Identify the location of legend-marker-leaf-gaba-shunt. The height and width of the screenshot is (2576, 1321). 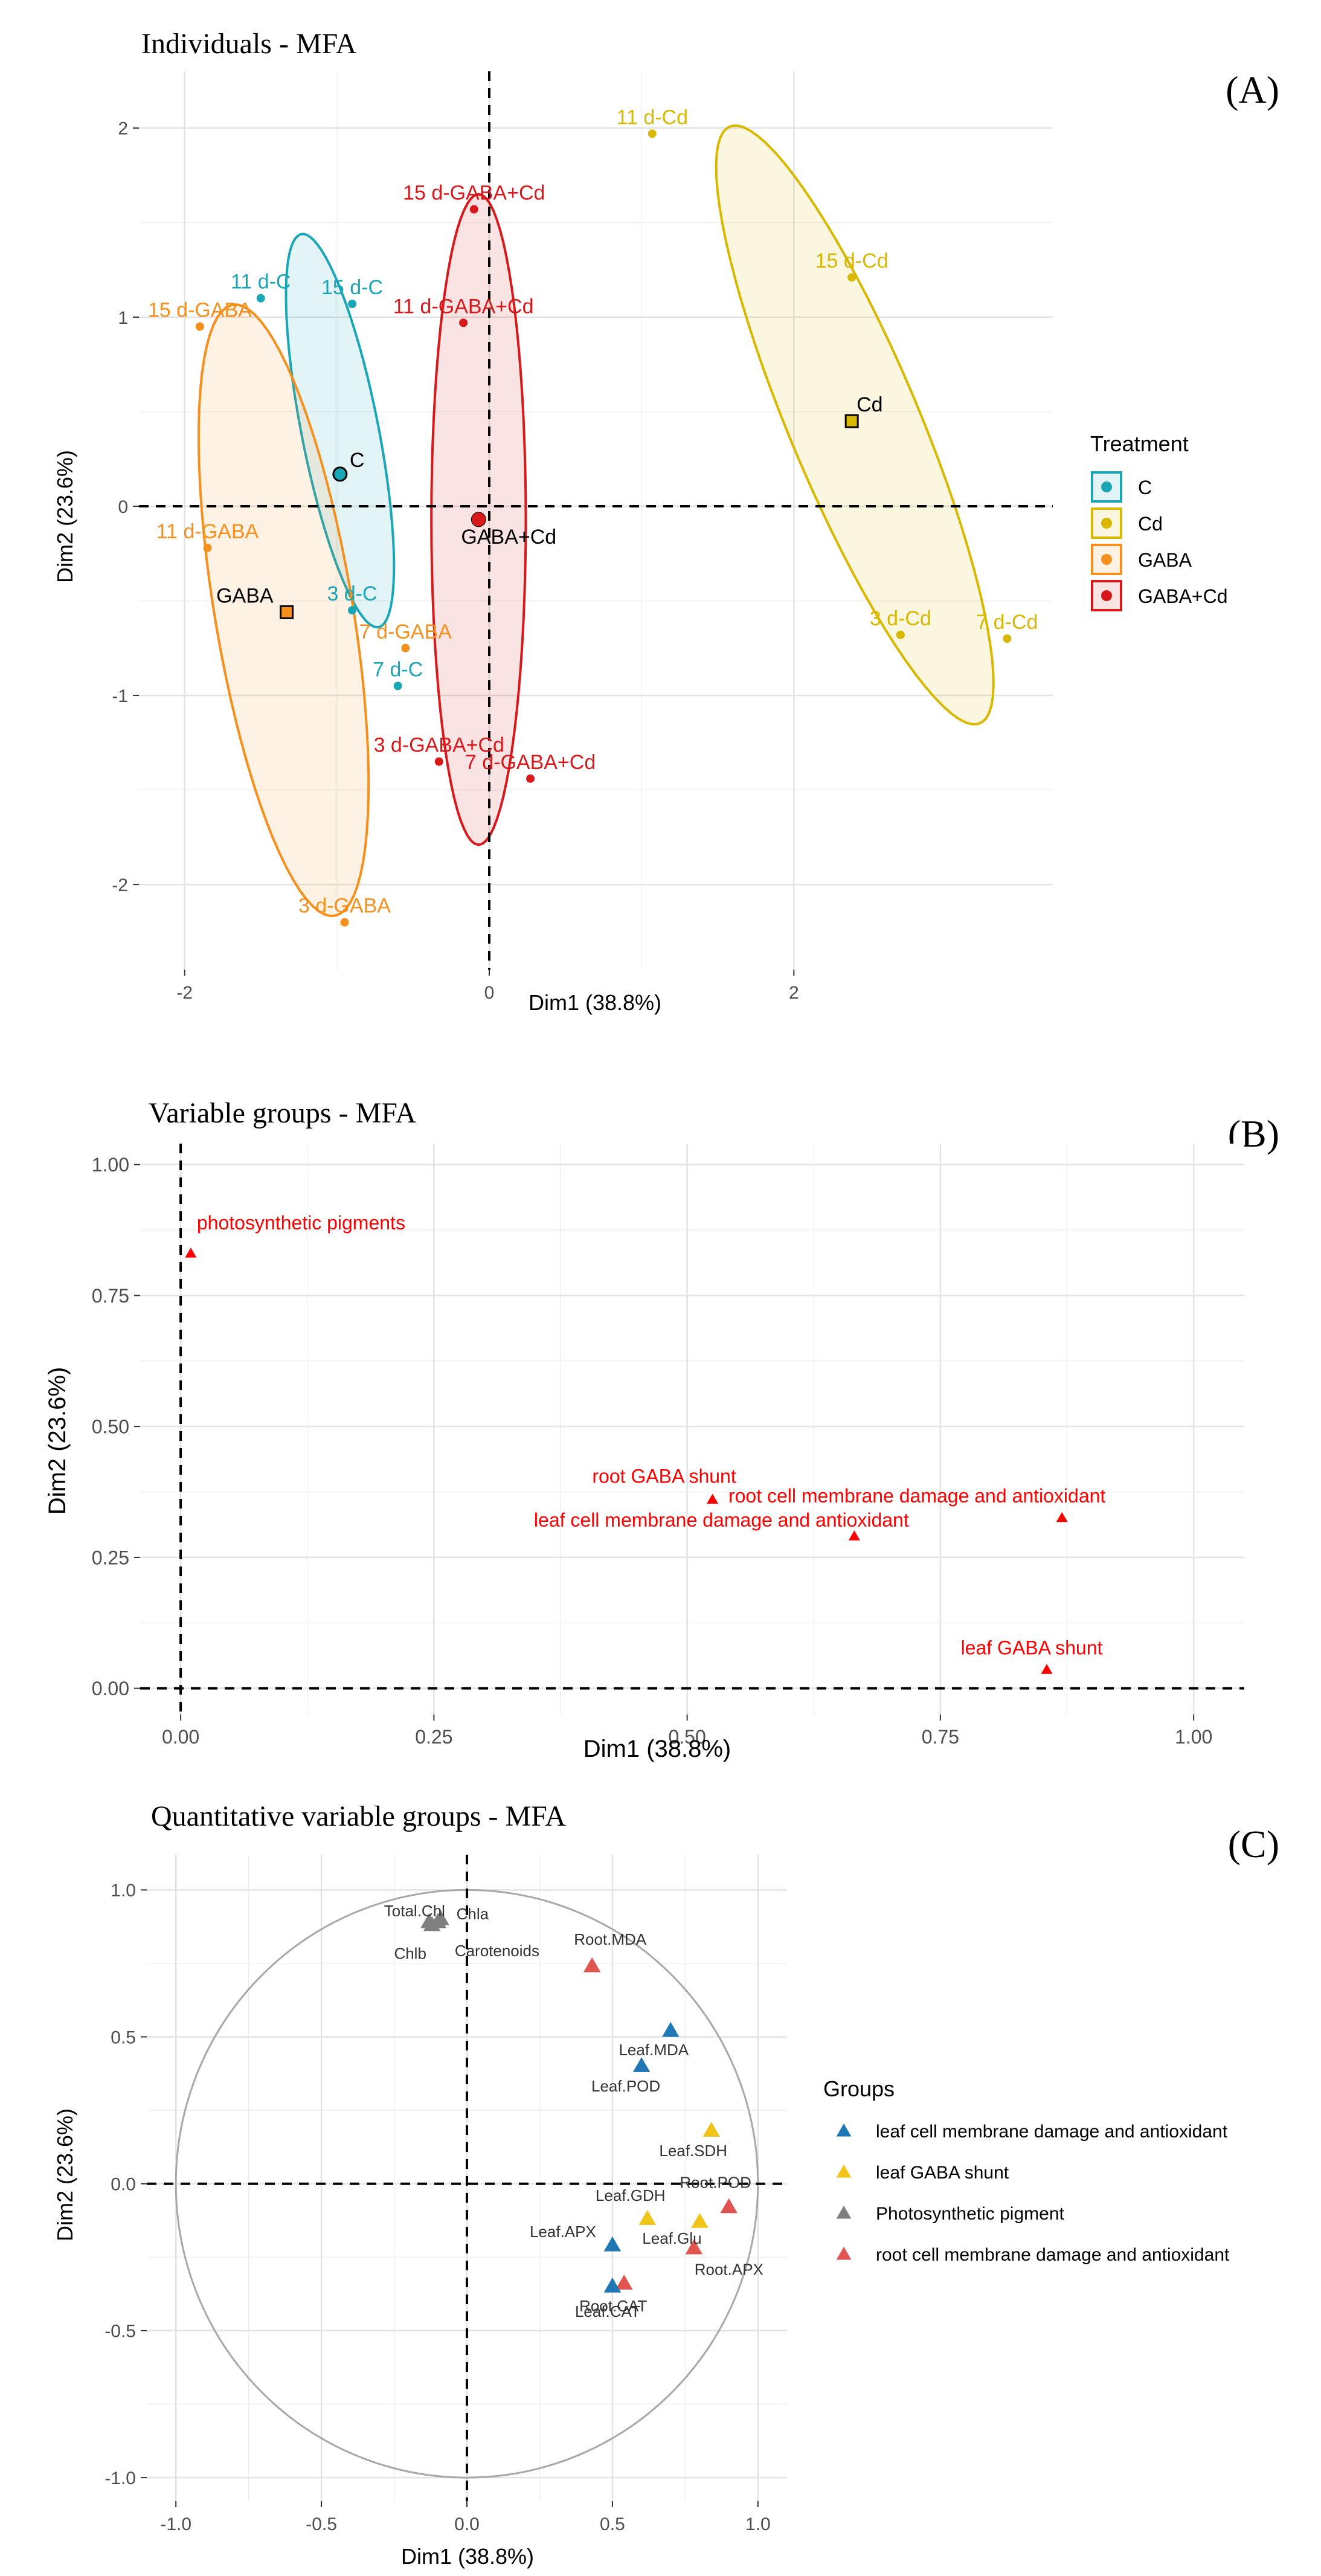
(844, 2171).